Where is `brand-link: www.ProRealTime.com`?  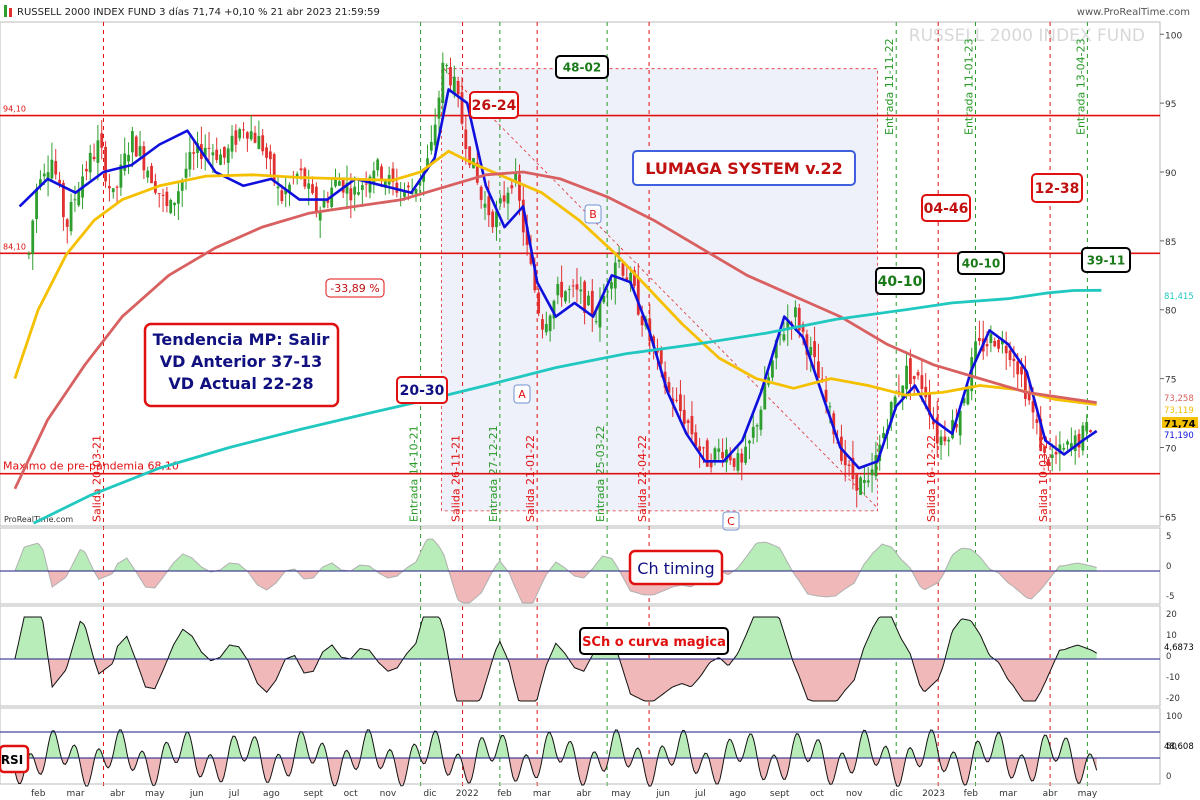
brand-link: www.ProRealTime.com is located at coordinates (1133, 12).